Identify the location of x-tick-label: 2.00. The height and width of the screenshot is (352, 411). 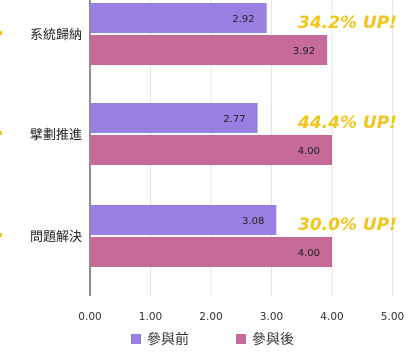
(210, 317).